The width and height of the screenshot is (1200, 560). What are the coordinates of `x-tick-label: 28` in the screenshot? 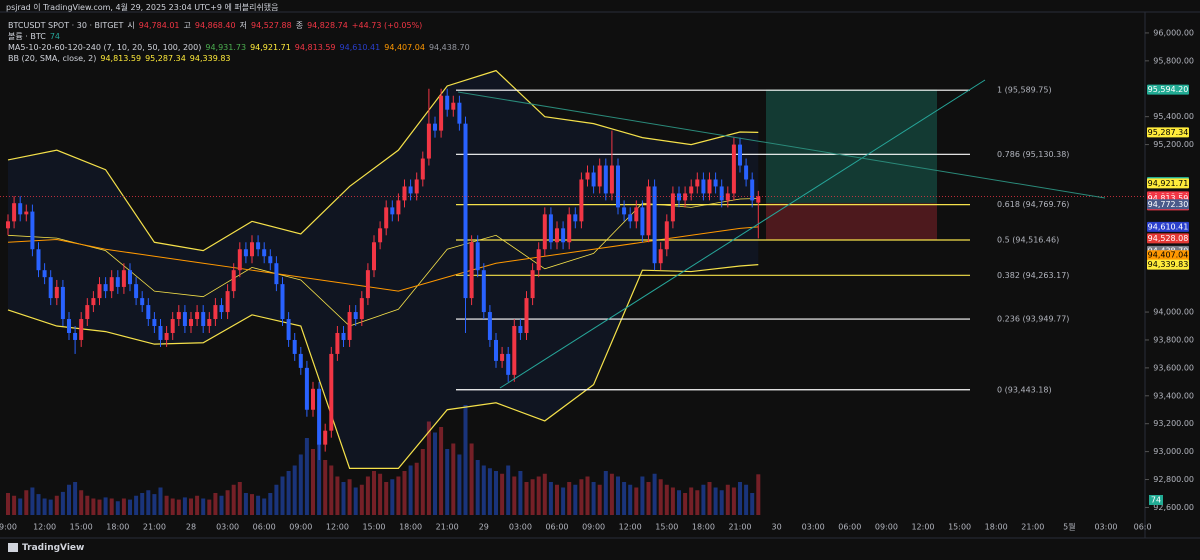 It's located at (191, 527).